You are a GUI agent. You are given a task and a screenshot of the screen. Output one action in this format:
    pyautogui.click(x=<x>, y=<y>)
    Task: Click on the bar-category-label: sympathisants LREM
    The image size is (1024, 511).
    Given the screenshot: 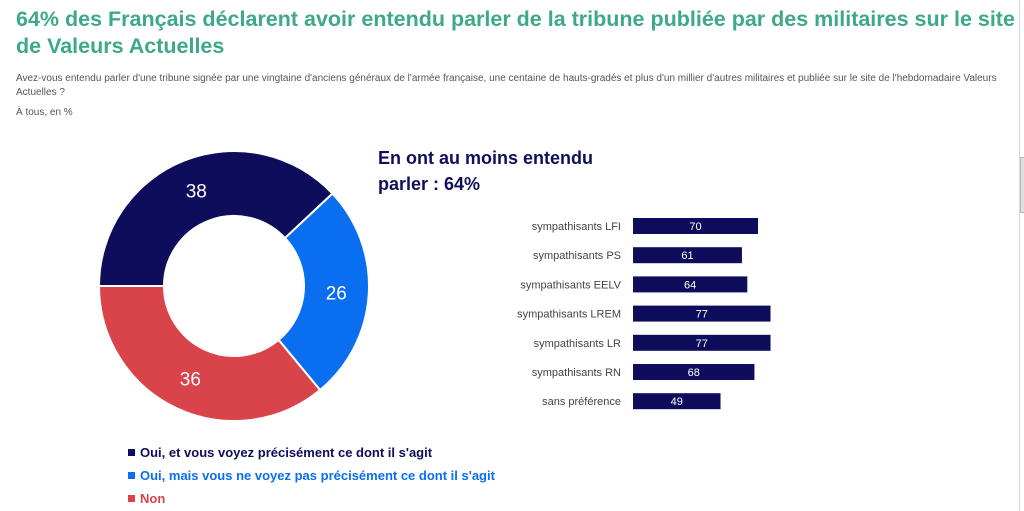 What is the action you would take?
    pyautogui.click(x=569, y=315)
    